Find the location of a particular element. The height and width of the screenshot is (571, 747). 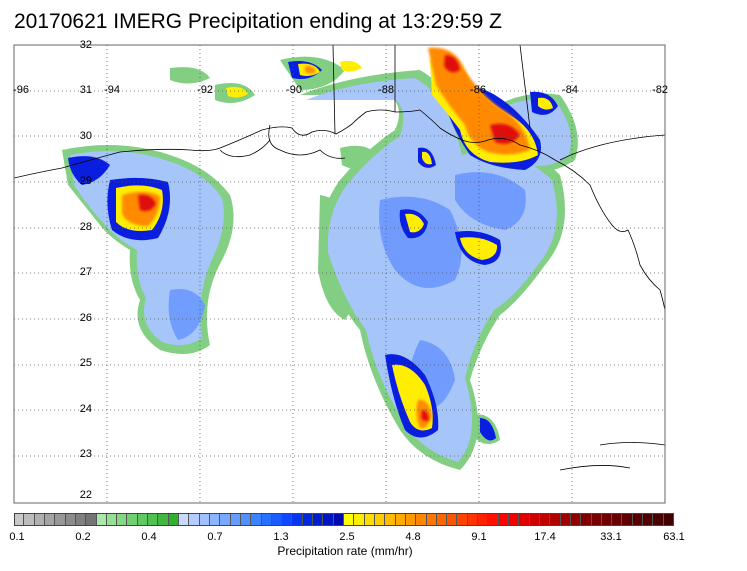

colorbar-tick: 0.2 is located at coordinates (83, 537).